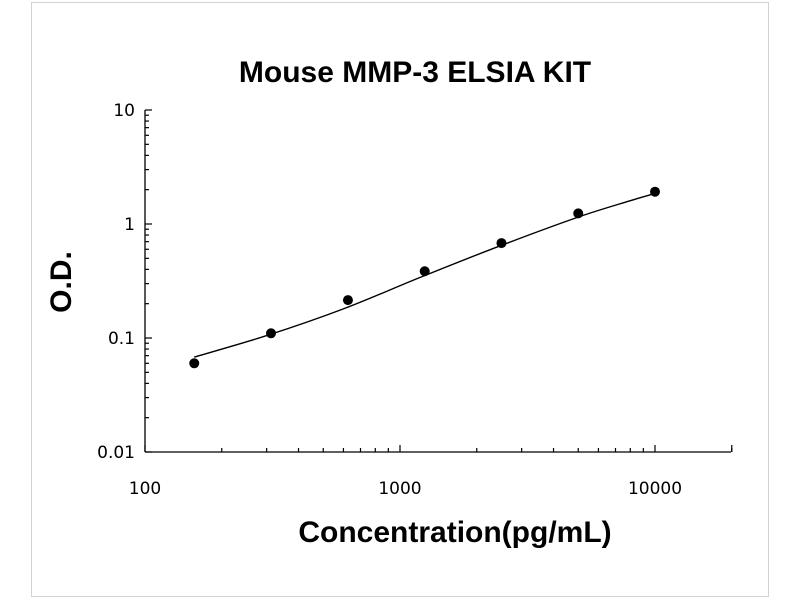 This screenshot has width=800, height=600. What do you see at coordinates (124, 111) in the screenshot?
I see `y-tick-label: 10` at bounding box center [124, 111].